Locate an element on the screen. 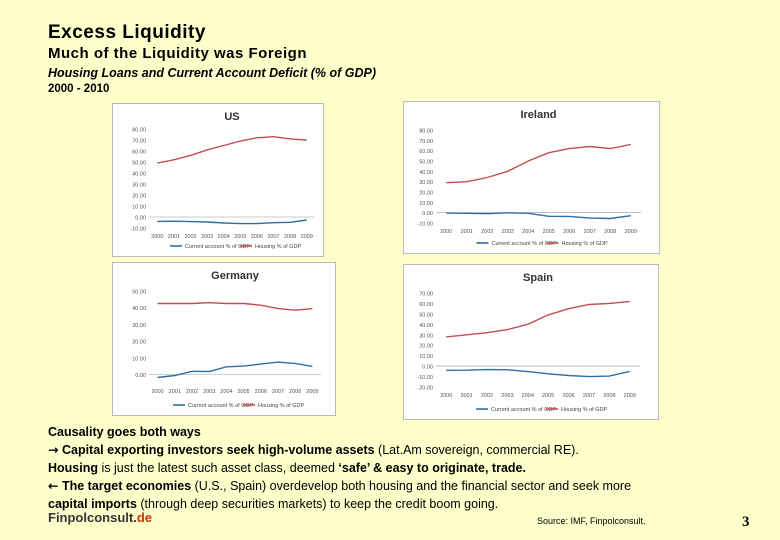 The image size is (780, 540). arrow-left-icon: ← is located at coordinates (53, 486).